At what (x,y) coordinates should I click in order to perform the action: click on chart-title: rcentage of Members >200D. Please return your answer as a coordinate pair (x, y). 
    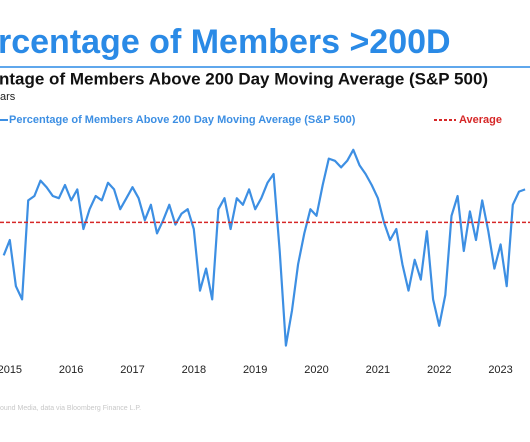
    Looking at the image, I should click on (225, 42).